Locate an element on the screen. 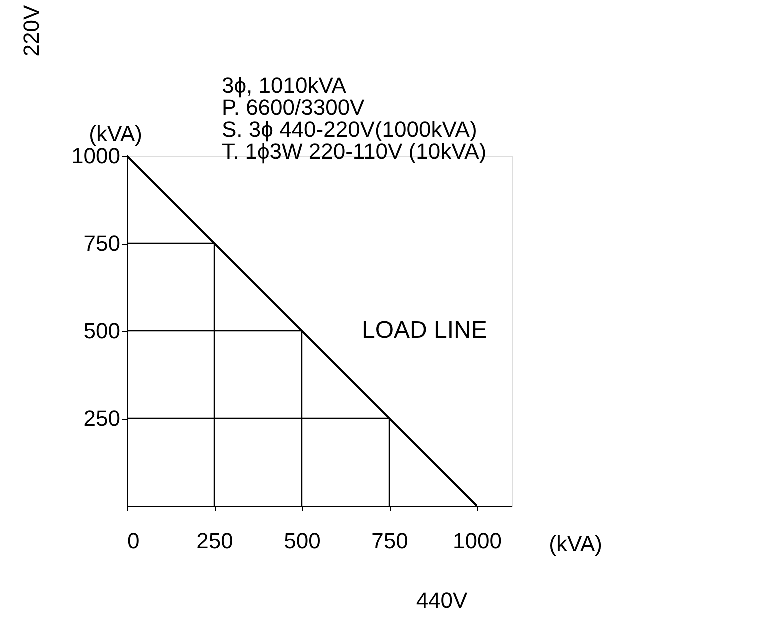 Image resolution: width=774 pixels, height=630 pixels. y-tick-label: 250 is located at coordinates (102, 418).